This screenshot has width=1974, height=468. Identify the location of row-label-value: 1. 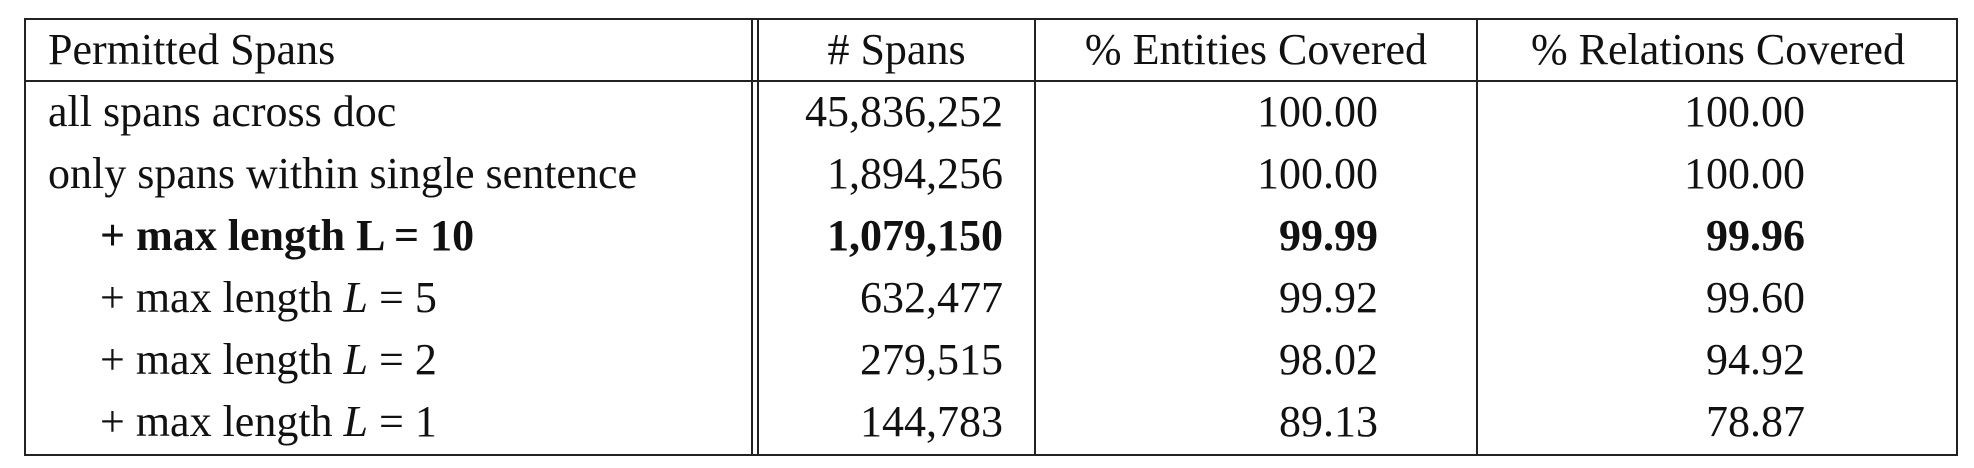
(425, 421).